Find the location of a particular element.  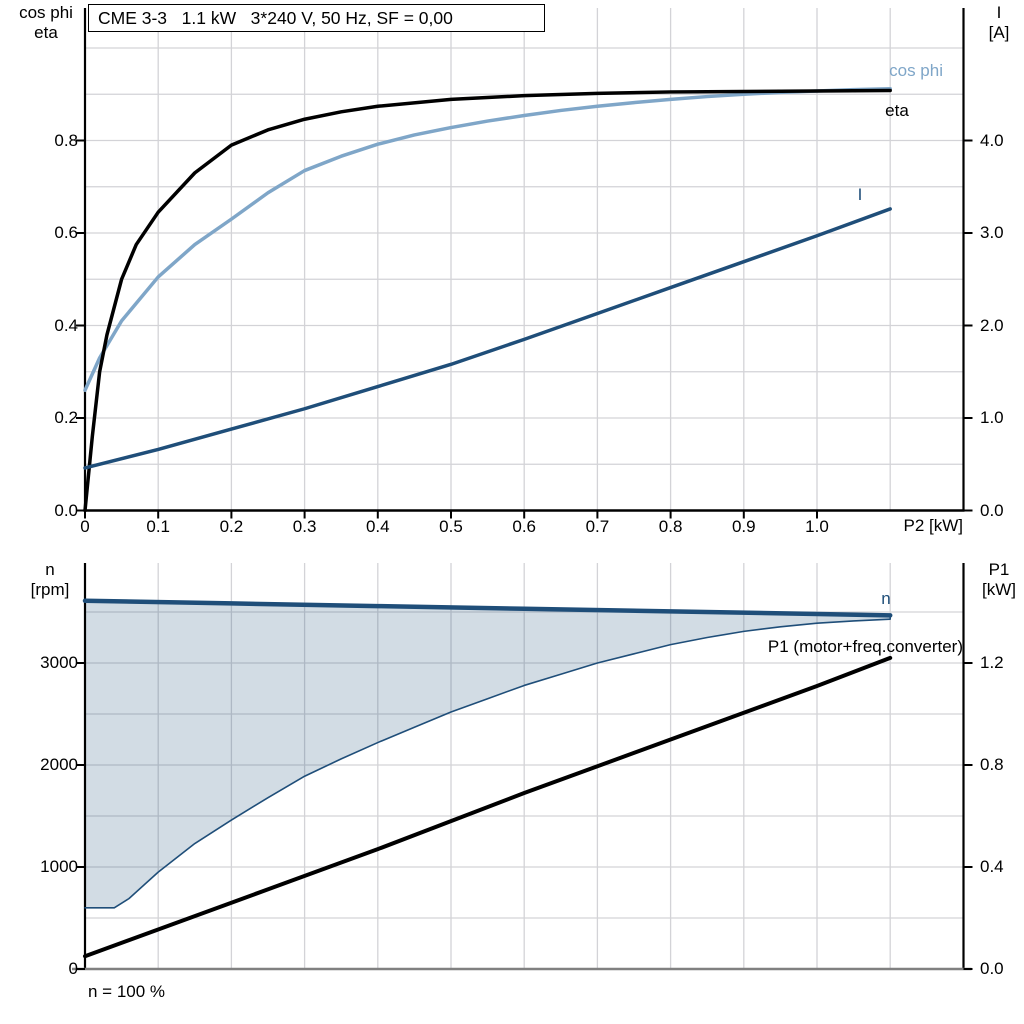

right-axis-tick-label: 1.0 is located at coordinates (992, 417).